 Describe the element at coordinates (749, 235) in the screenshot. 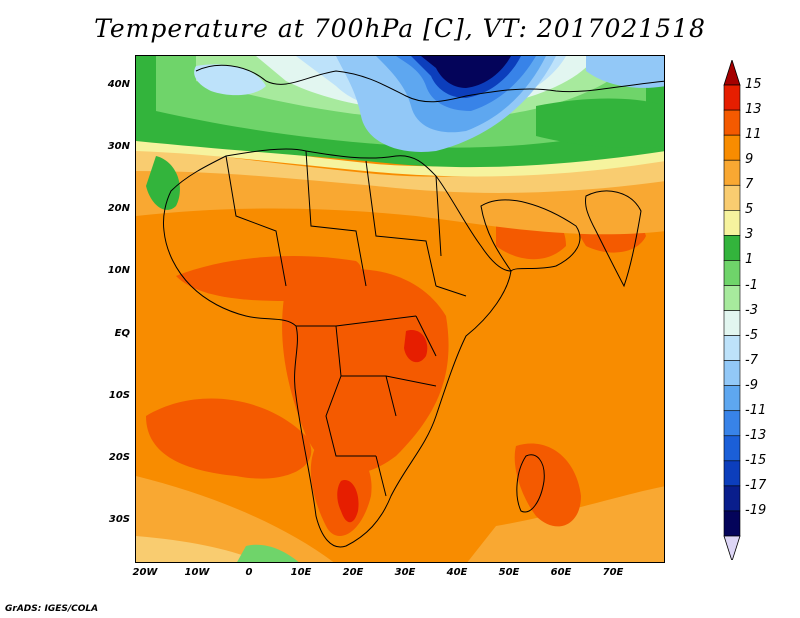

I see `colorbar-label: 3` at that location.